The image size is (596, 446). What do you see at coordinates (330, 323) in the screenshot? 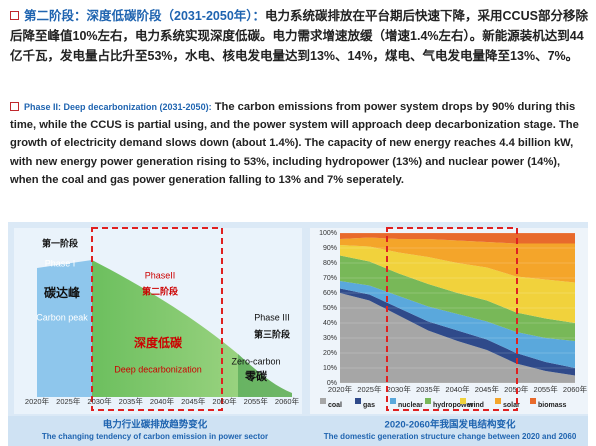
I see `y-tick-label: 40%` at bounding box center [330, 323].